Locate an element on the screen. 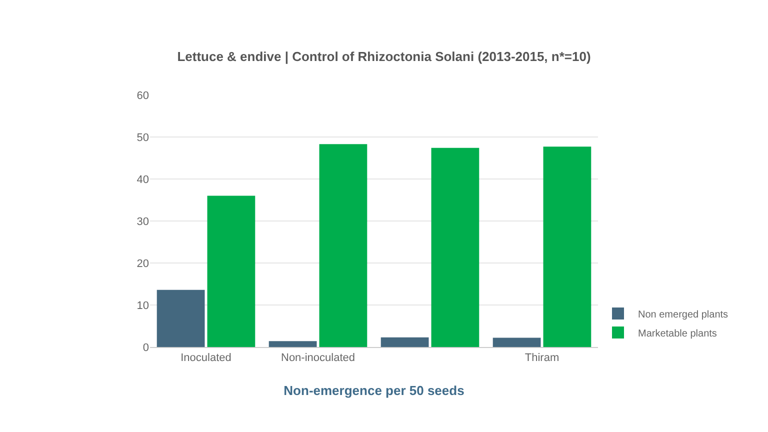 The image size is (768, 432). chart-title: Lettuce & endive | Control of Rhizoctonia Solani (2013-2015, n*=10) is located at coordinates (384, 56).